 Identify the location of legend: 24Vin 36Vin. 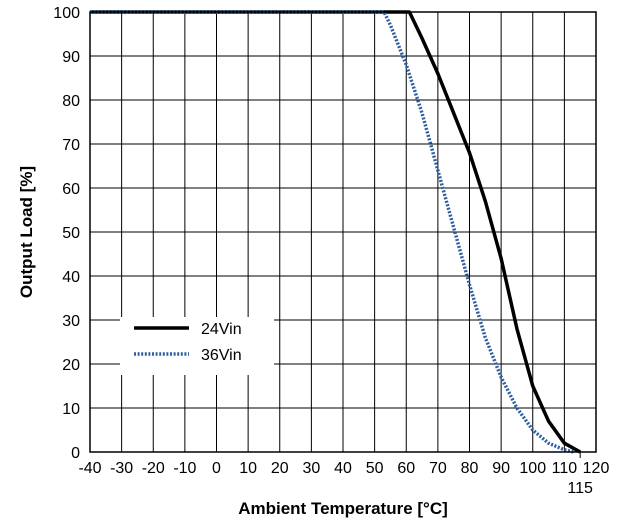
(197, 346).